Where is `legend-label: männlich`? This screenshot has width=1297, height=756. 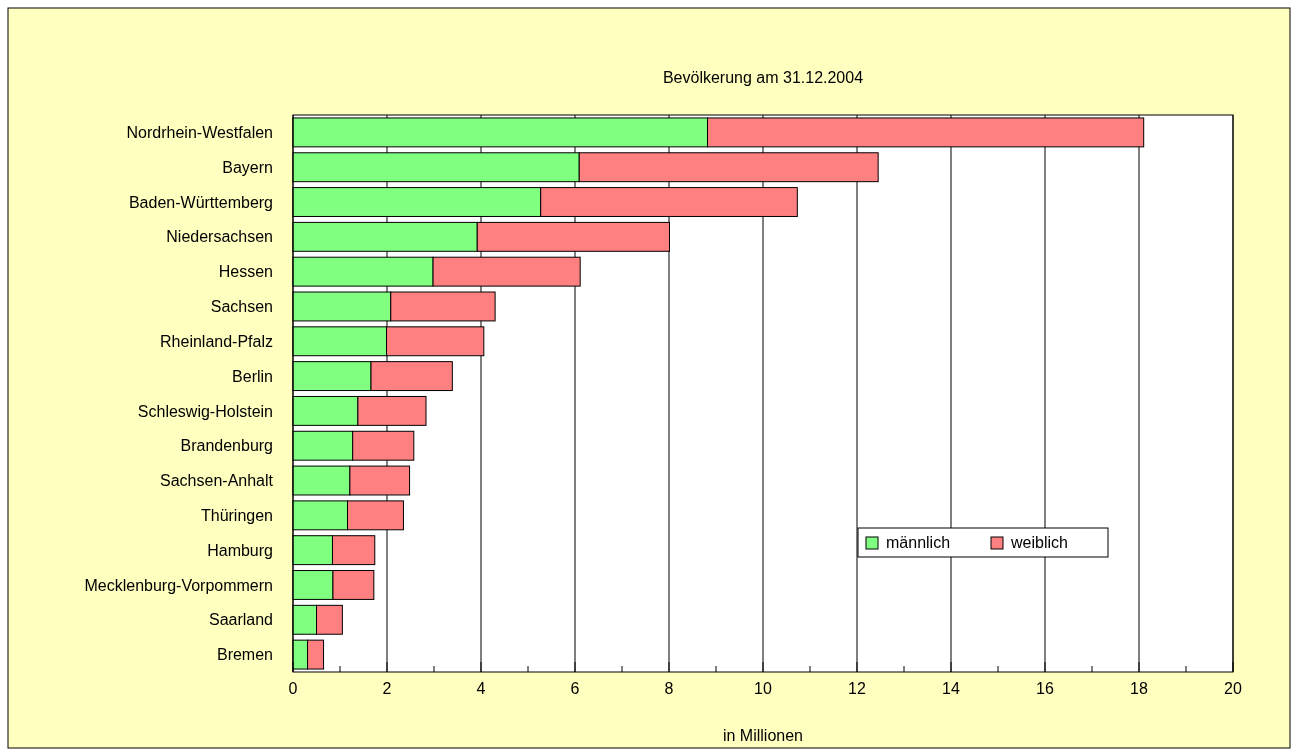
legend-label: männlich is located at coordinates (918, 542).